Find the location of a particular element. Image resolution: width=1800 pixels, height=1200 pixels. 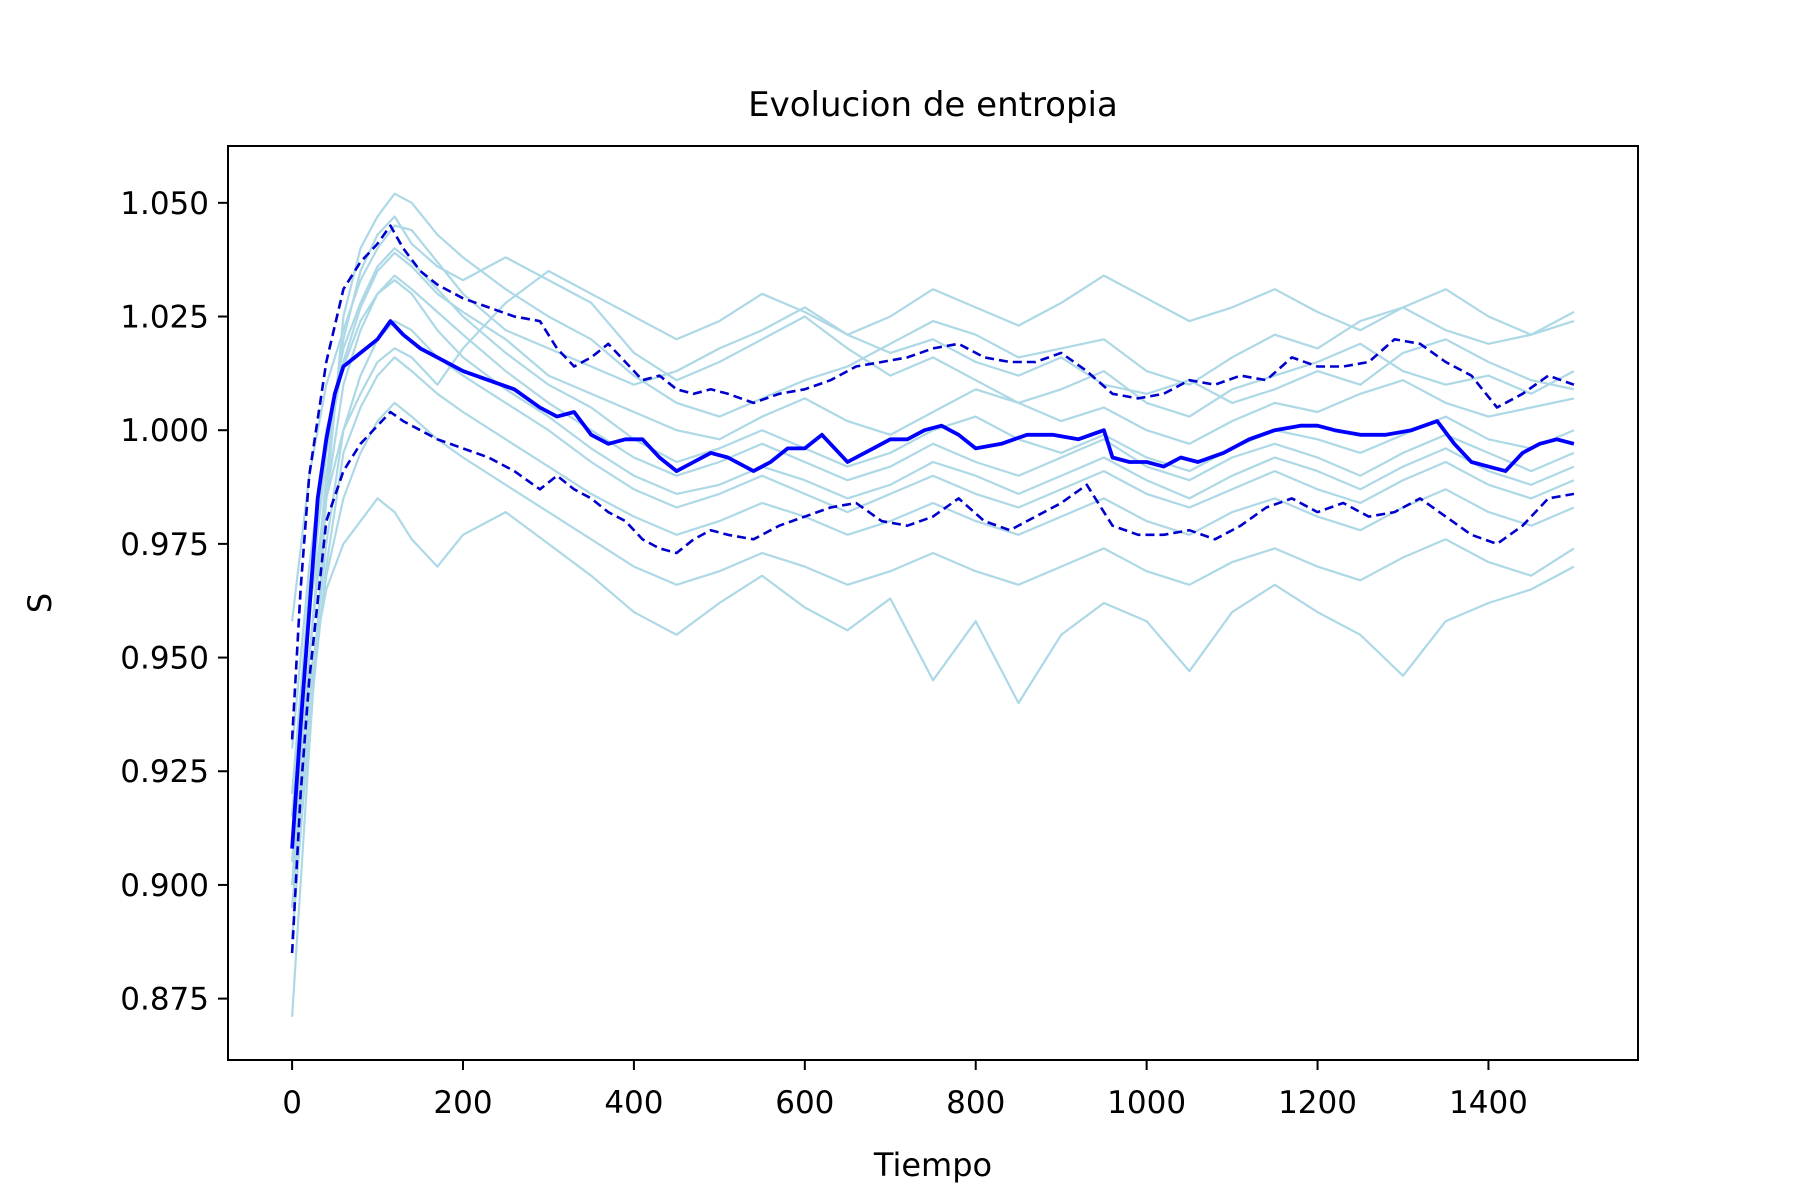

x-tick-label: 200 is located at coordinates (462, 1103).